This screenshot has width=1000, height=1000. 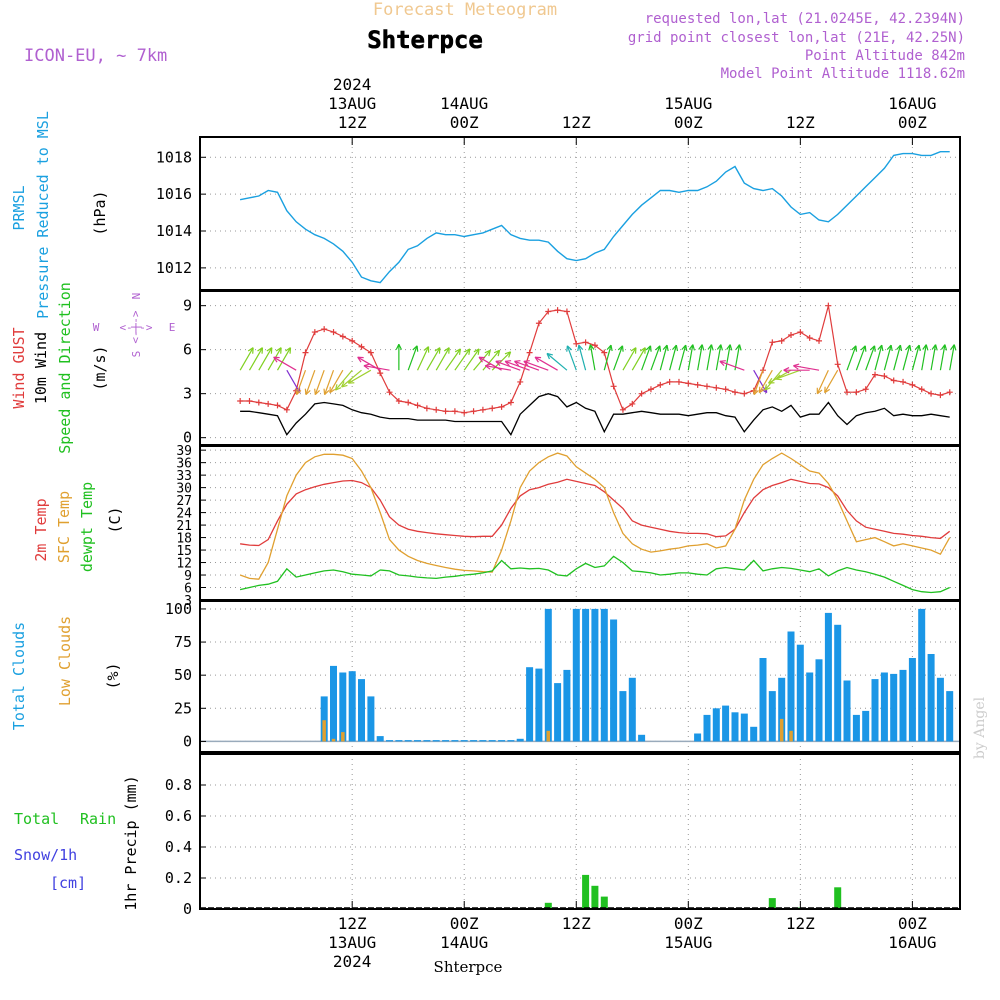 I want to click on temp-sfc-label: SFC Temp, so click(x=64, y=527).